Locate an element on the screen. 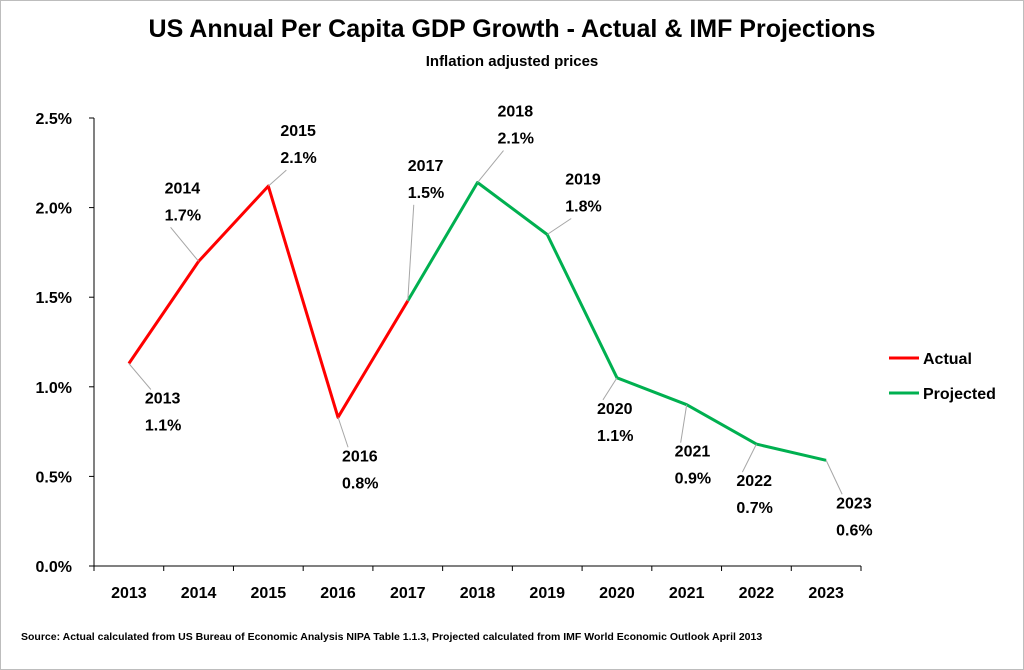  y-tick-label: 0.5% is located at coordinates (54, 477).